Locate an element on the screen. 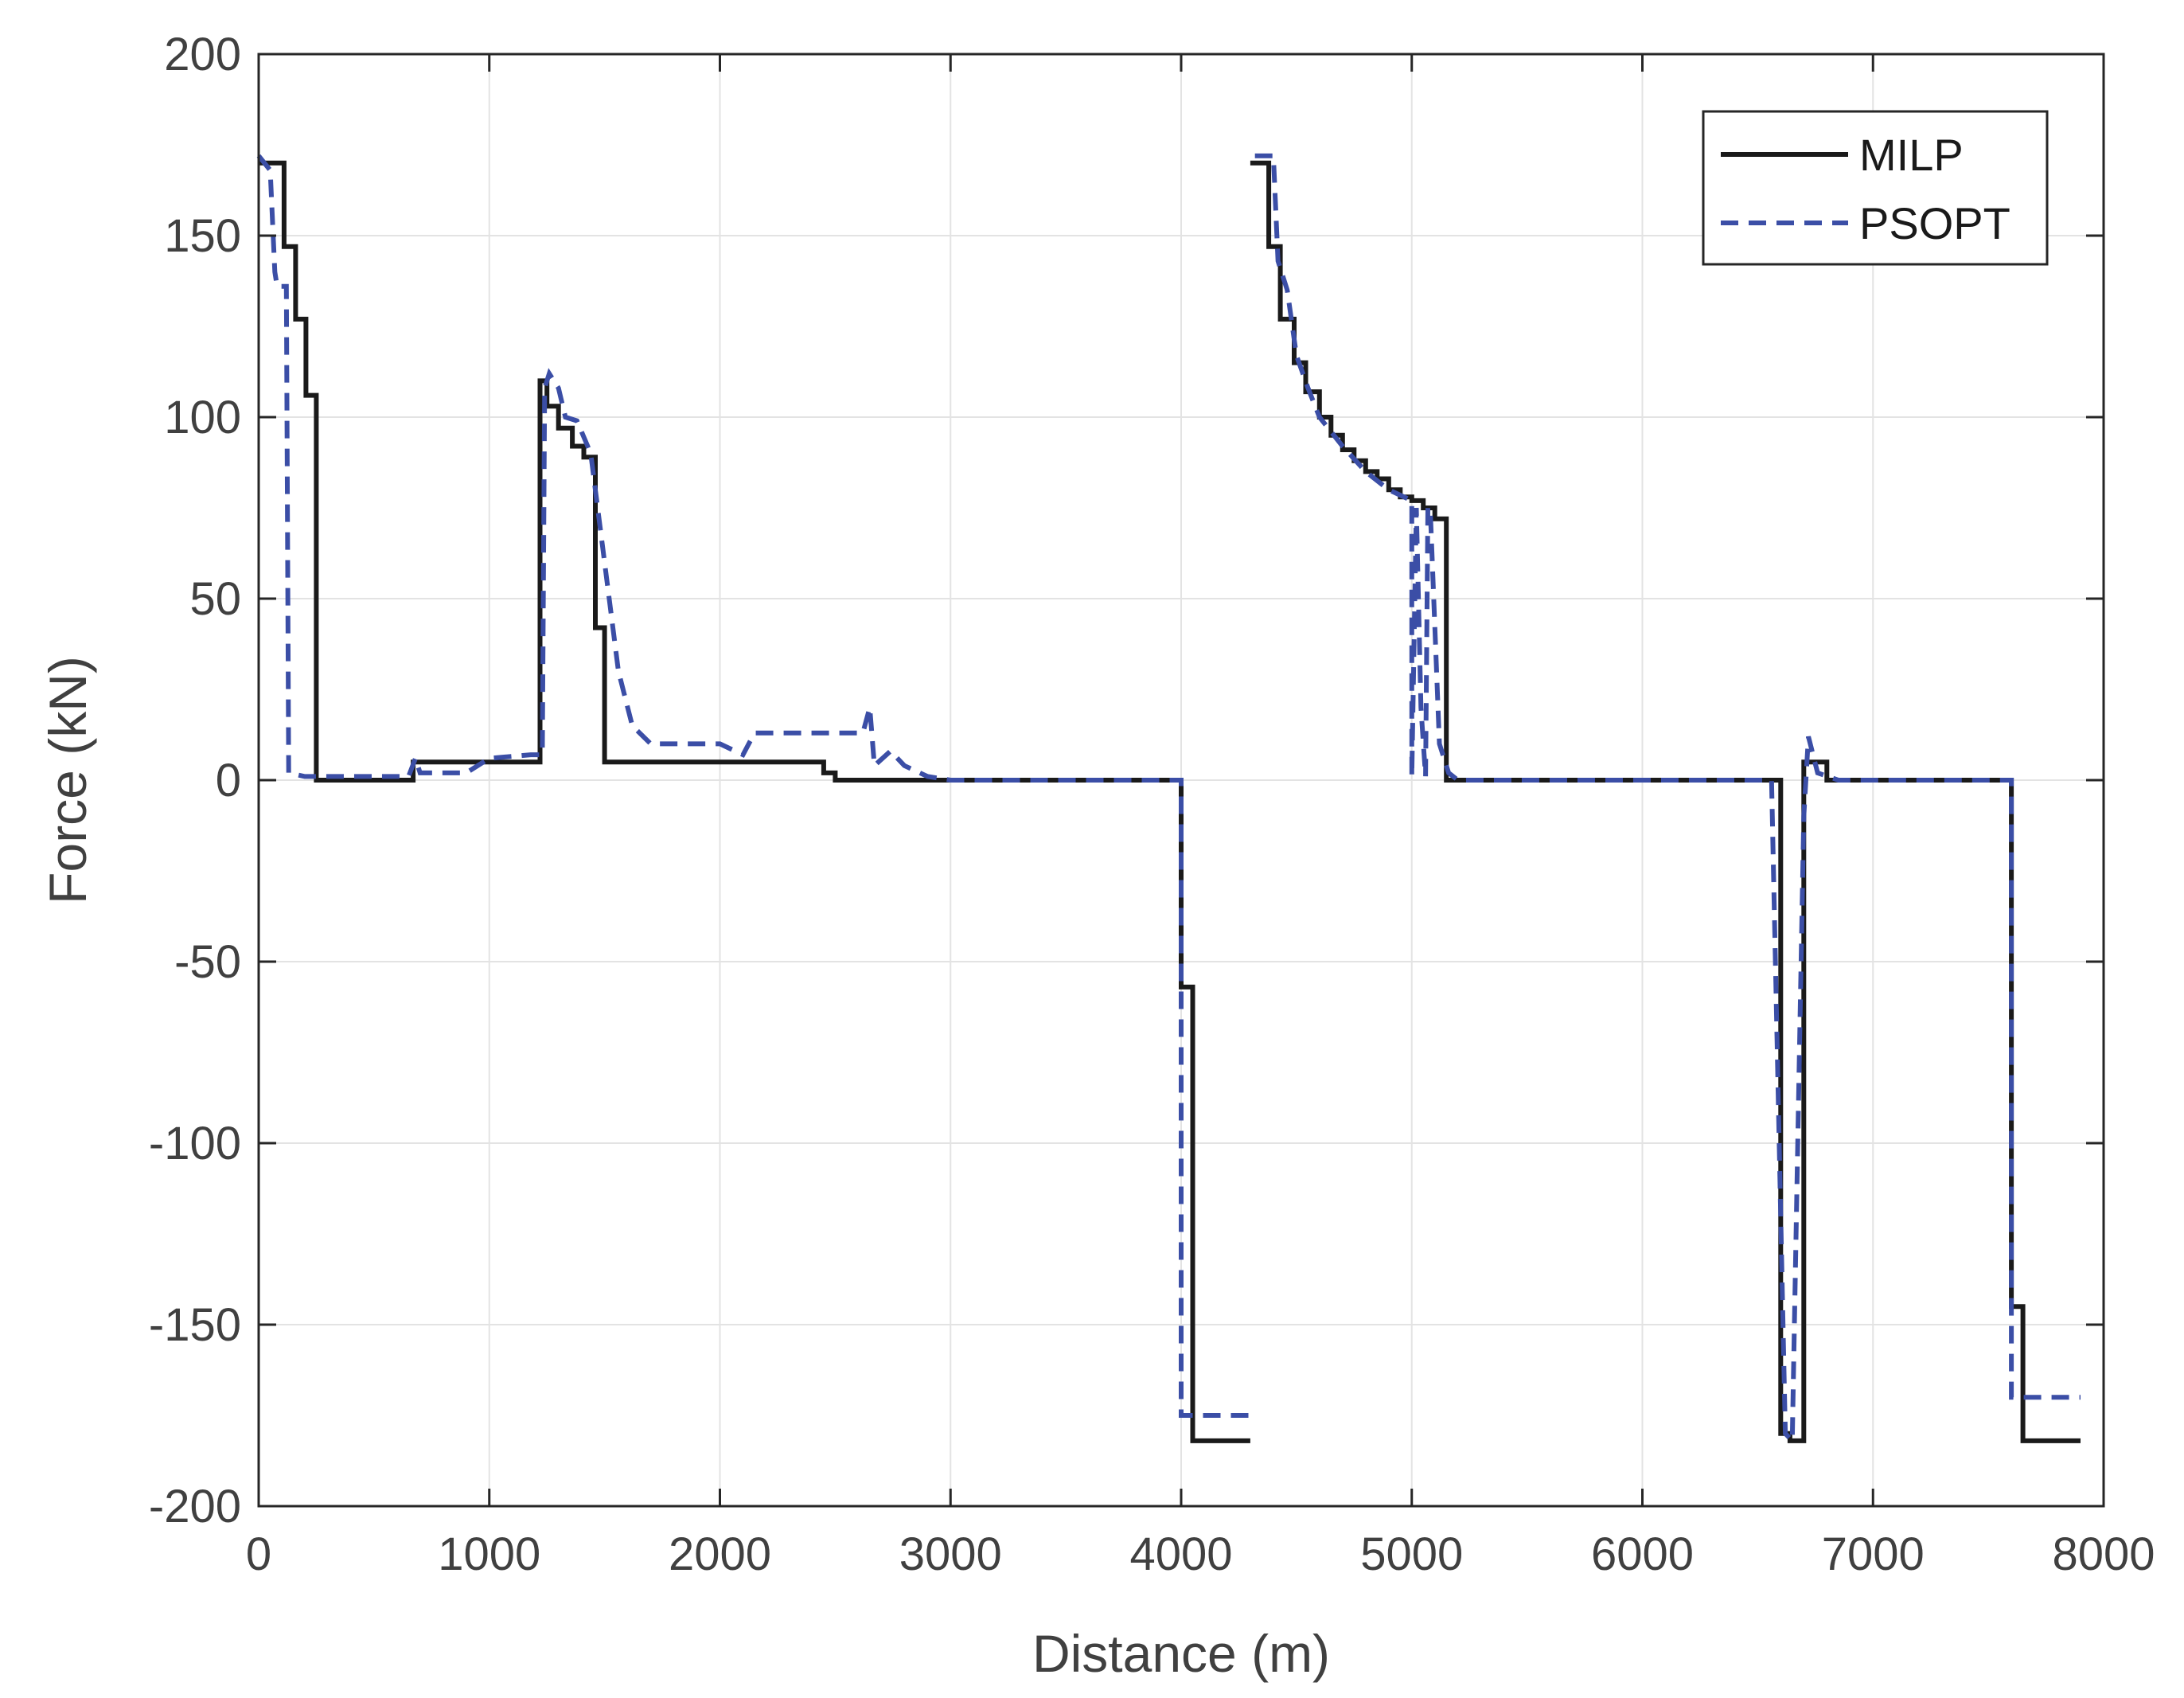 The image size is (2184, 1698). y-tick-labels: -200 -150 -100 -50 0 50 100 150 200 is located at coordinates (195, 780).